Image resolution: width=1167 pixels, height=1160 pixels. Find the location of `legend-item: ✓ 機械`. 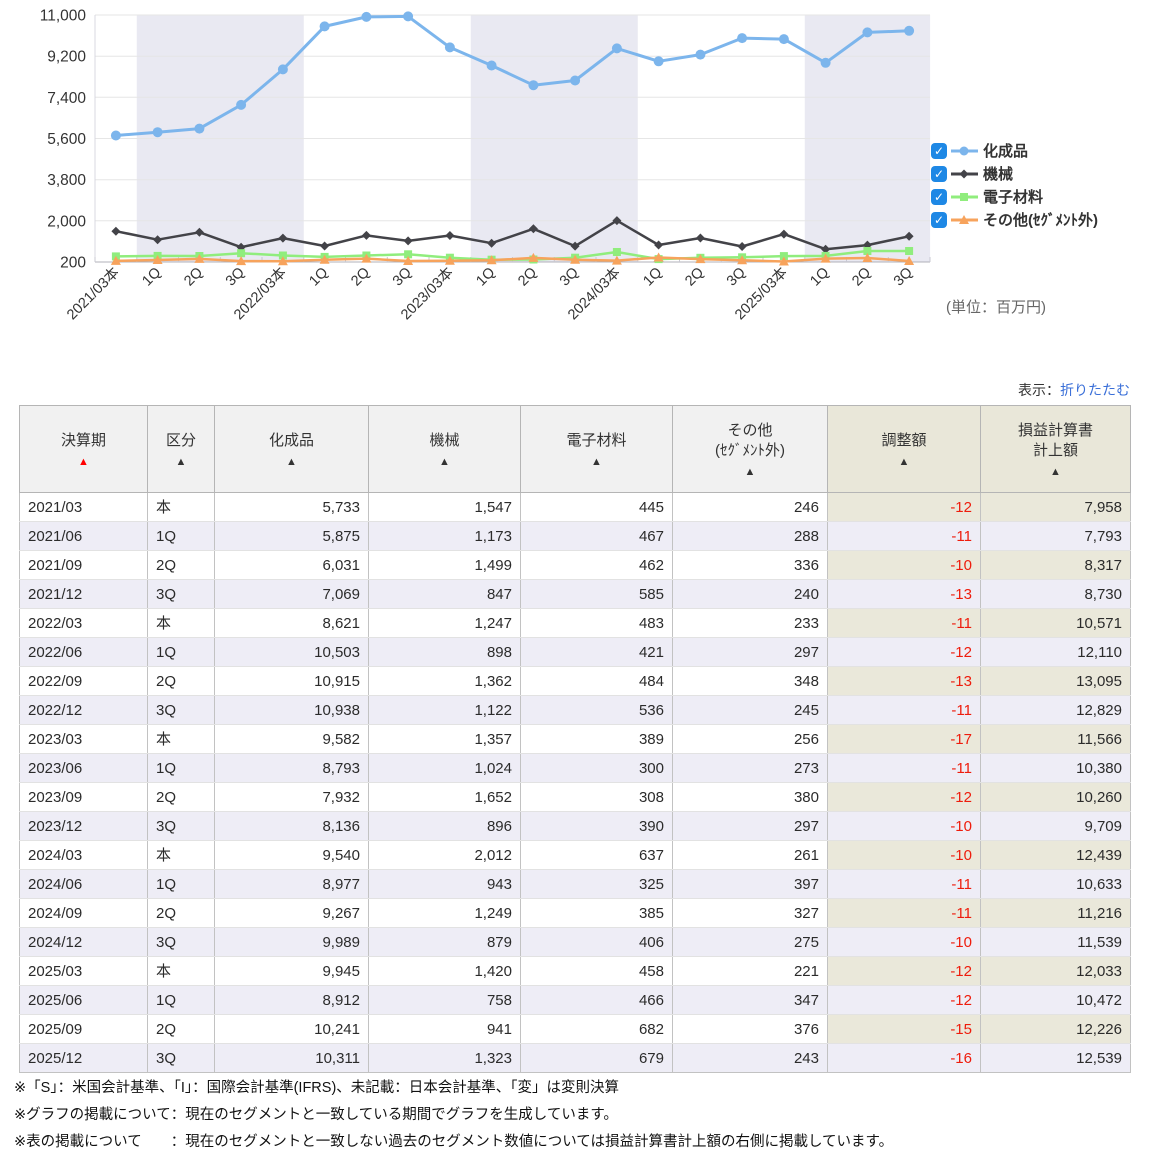

legend-item: ✓ 機械 is located at coordinates (1014, 173).